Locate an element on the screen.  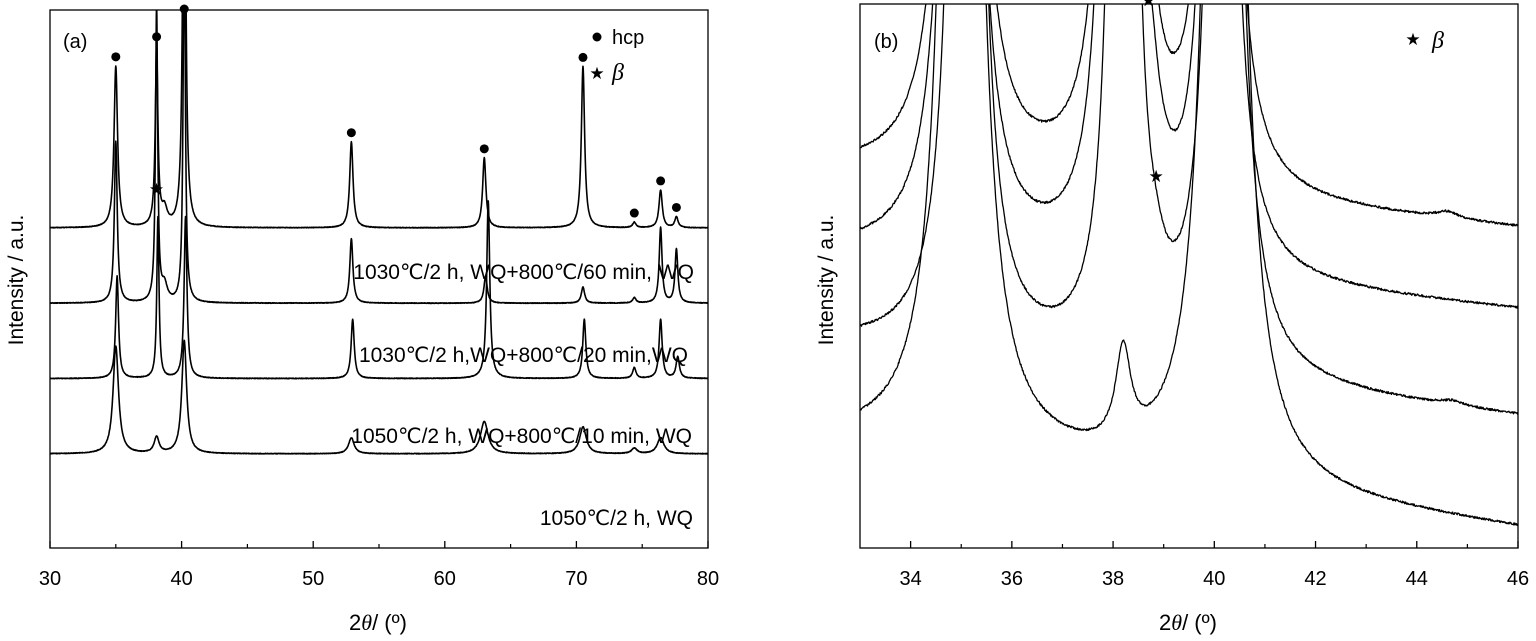
x-tick-label: 80 is located at coordinates (708, 579).